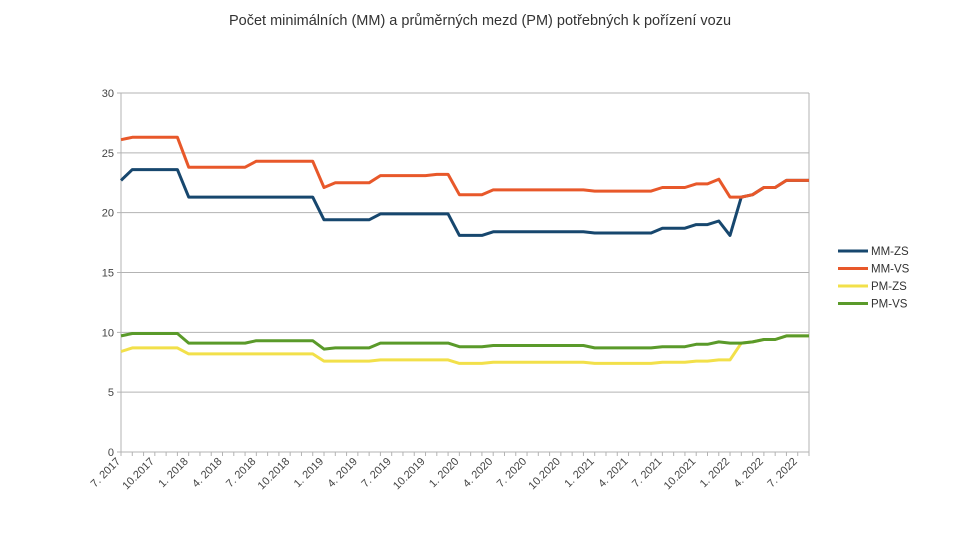  Describe the element at coordinates (889, 287) in the screenshot. I see `legend-label: PM-ZS` at that location.